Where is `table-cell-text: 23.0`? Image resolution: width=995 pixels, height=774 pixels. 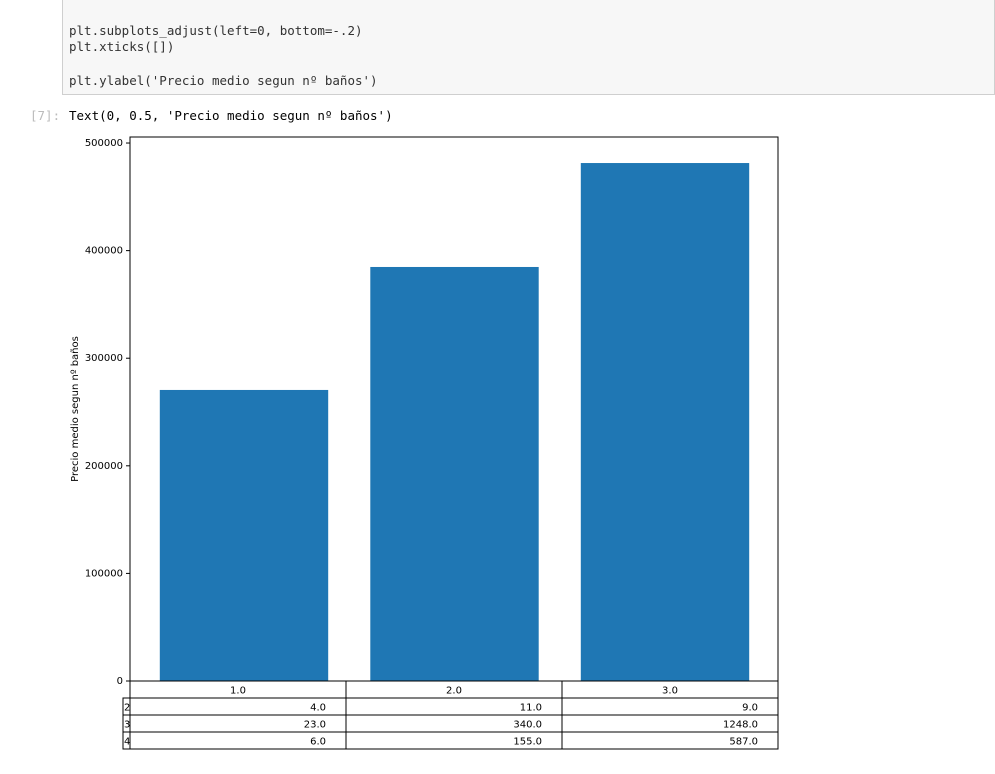 table-cell-text: 23.0 is located at coordinates (315, 725).